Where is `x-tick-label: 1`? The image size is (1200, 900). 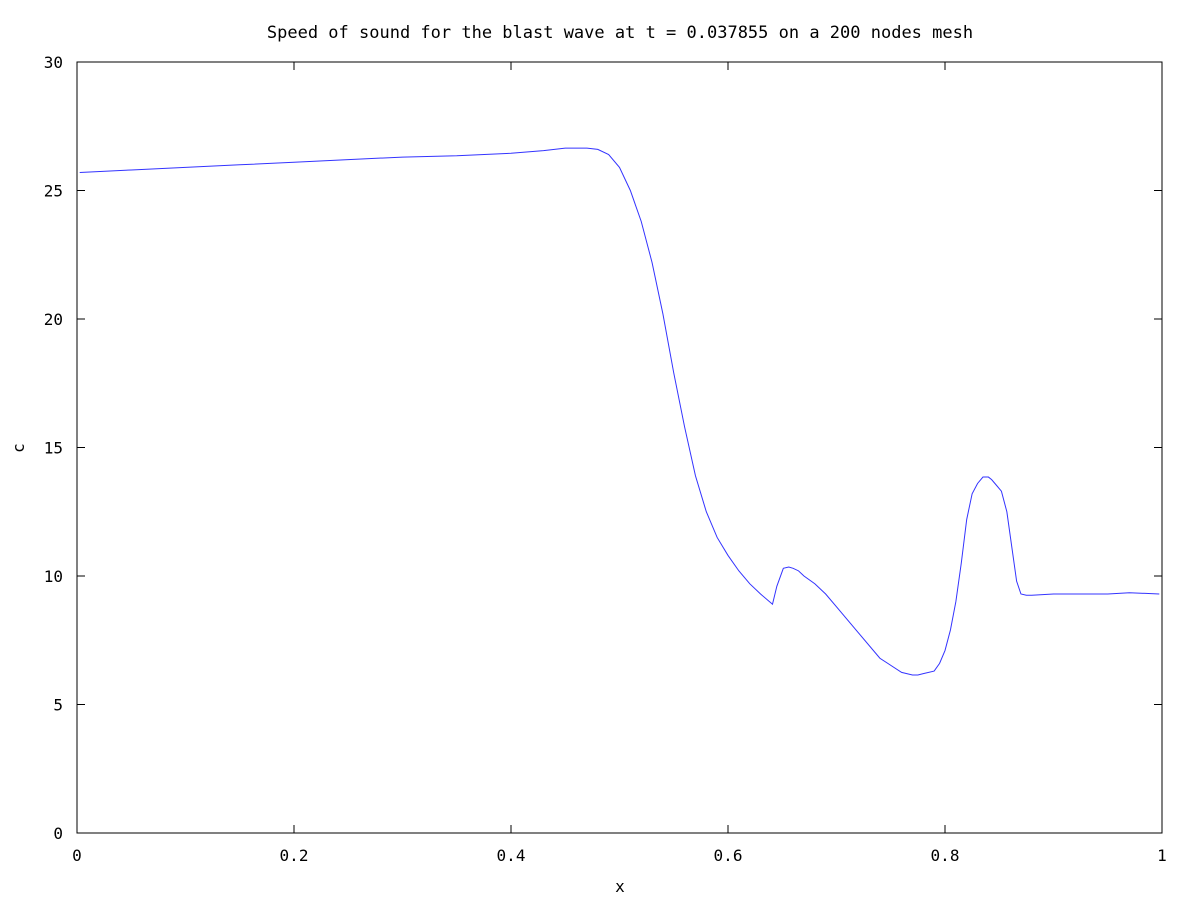
x-tick-label: 1 is located at coordinates (1162, 855).